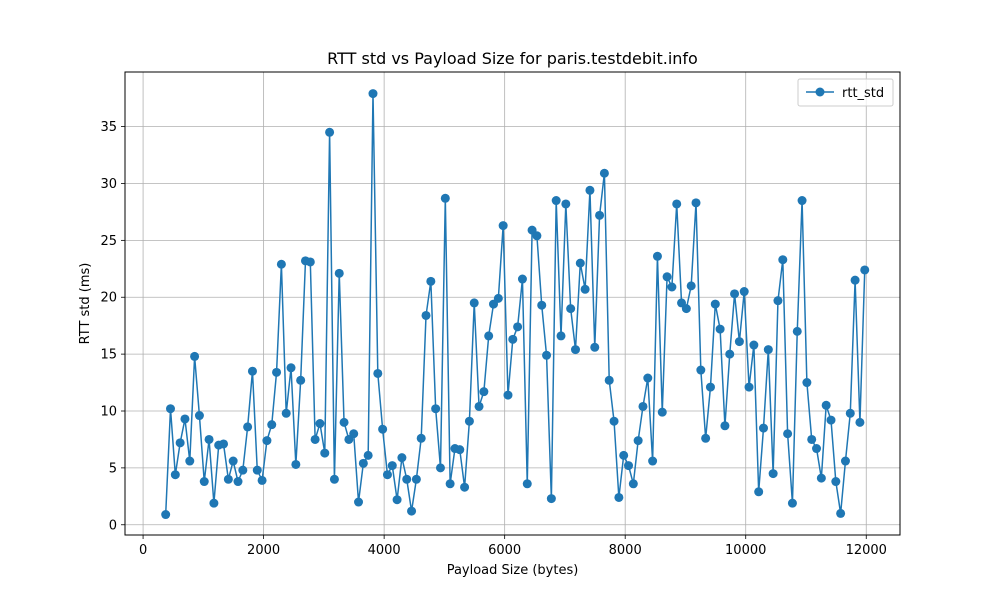  What do you see at coordinates (745, 550) in the screenshot?
I see `x-tick-label: 10000` at bounding box center [745, 550].